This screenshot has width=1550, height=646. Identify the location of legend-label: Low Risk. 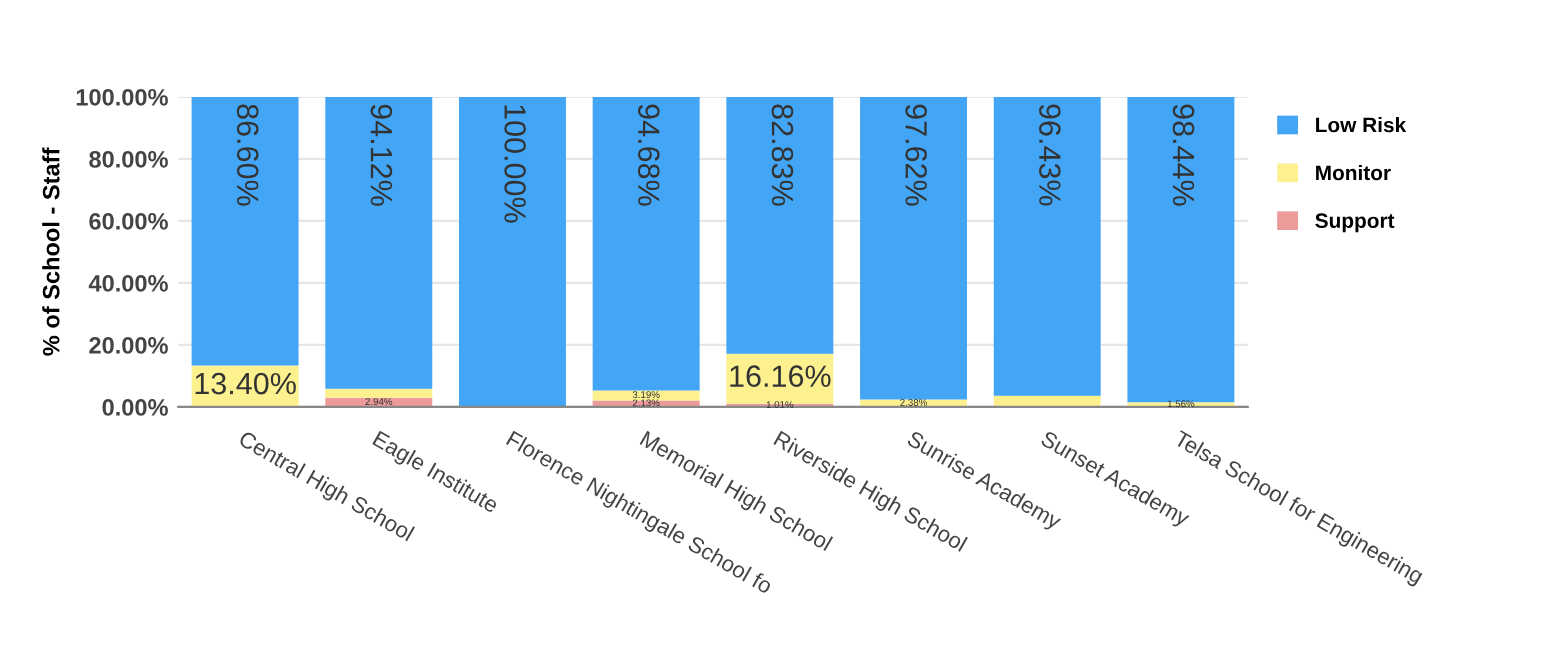
(1361, 125).